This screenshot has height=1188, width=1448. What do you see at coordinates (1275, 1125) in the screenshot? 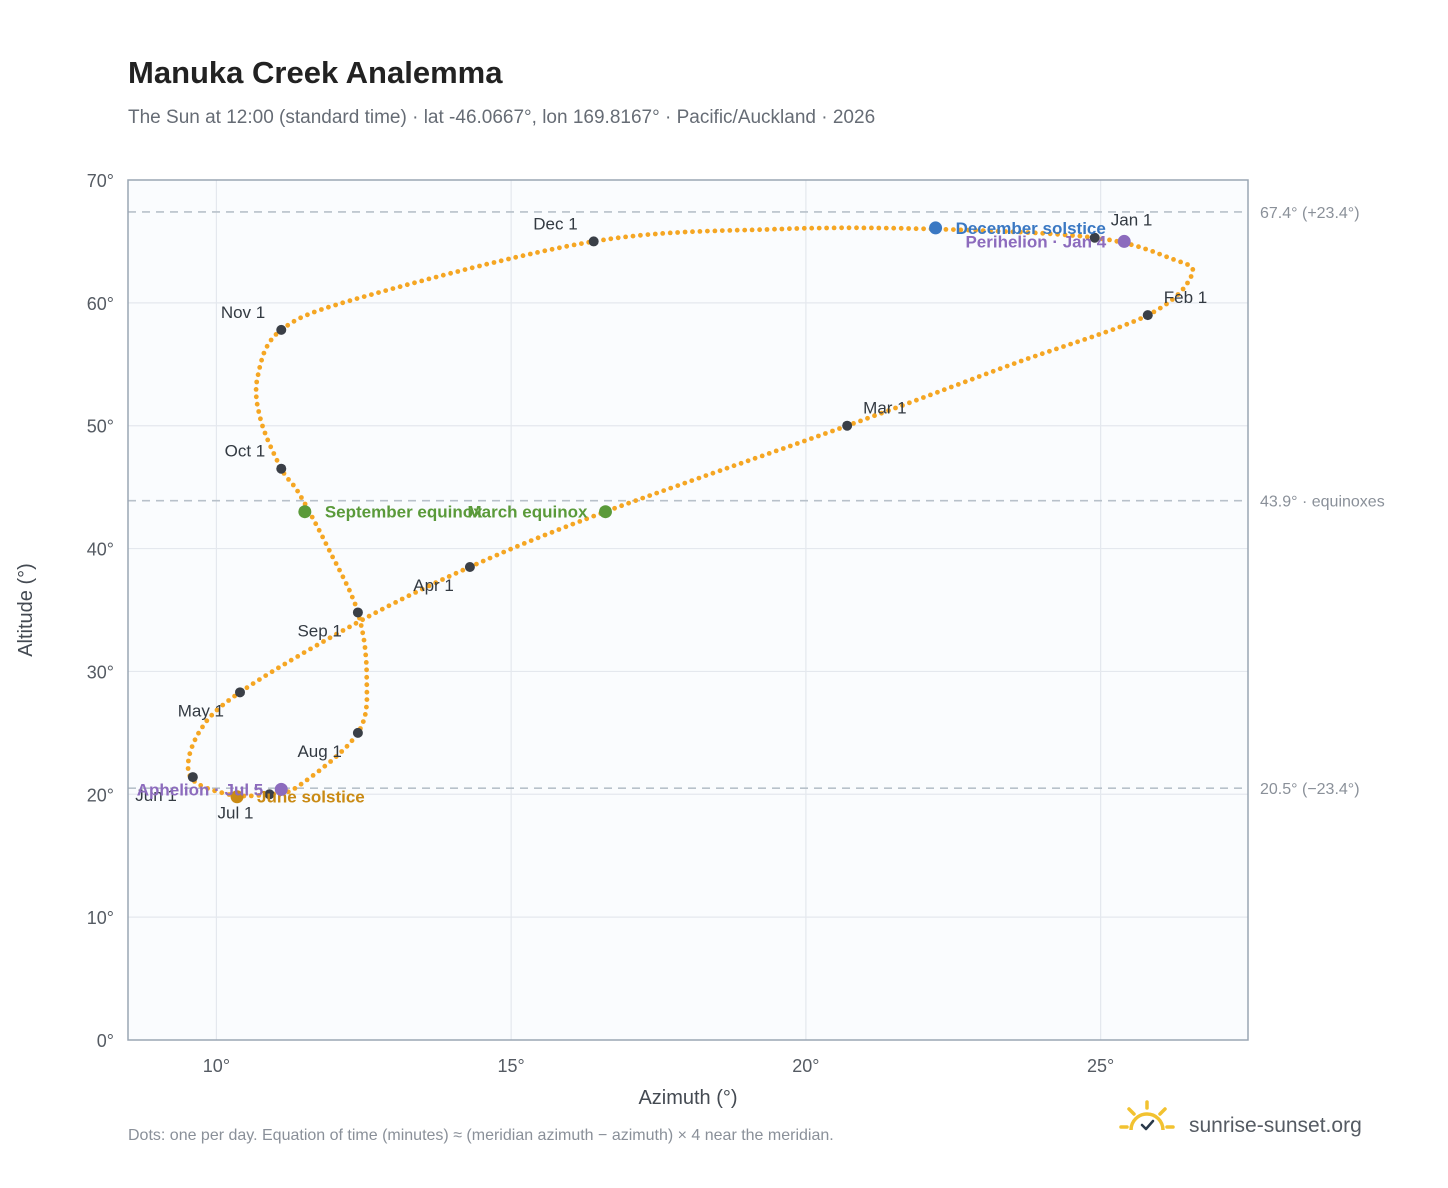
I see `brand-name: sunrise-sunset.org` at bounding box center [1275, 1125].